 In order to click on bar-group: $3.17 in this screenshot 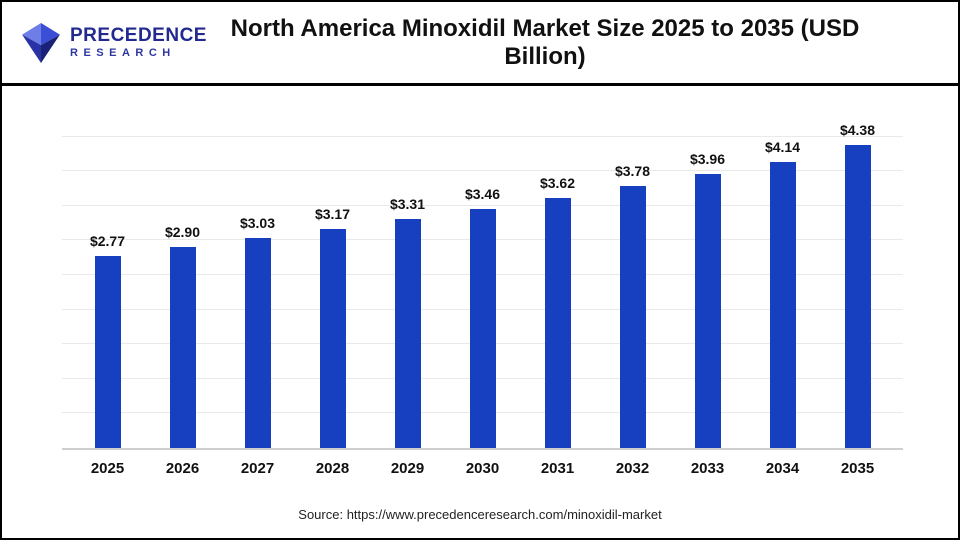, I will do `click(332, 275)`.